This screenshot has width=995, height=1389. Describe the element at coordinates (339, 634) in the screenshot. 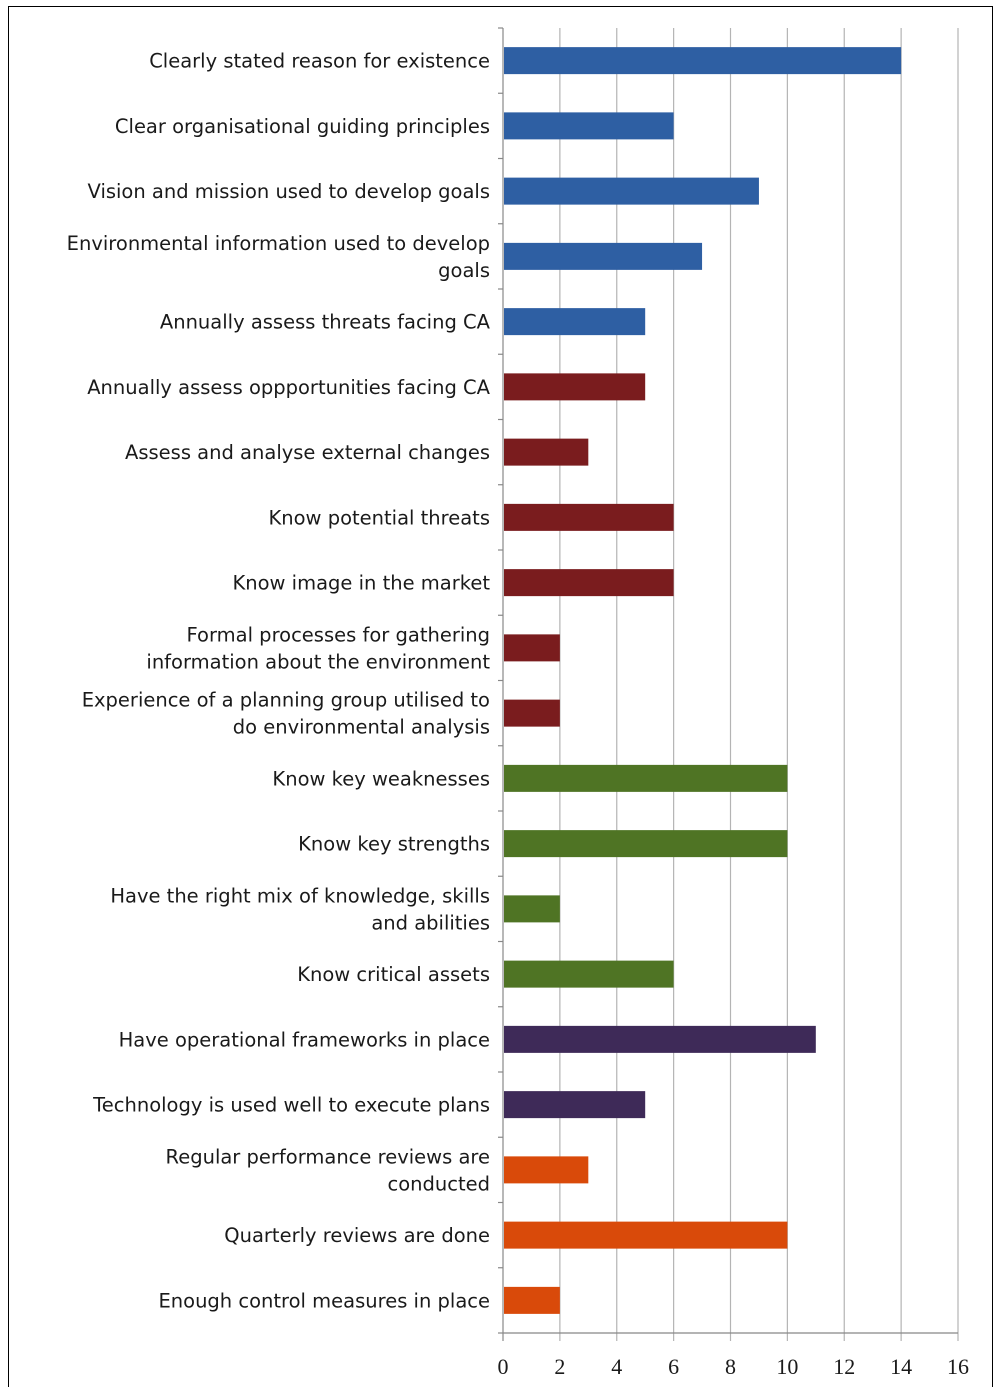

I see `category-label: Formal processes for gathering` at that location.